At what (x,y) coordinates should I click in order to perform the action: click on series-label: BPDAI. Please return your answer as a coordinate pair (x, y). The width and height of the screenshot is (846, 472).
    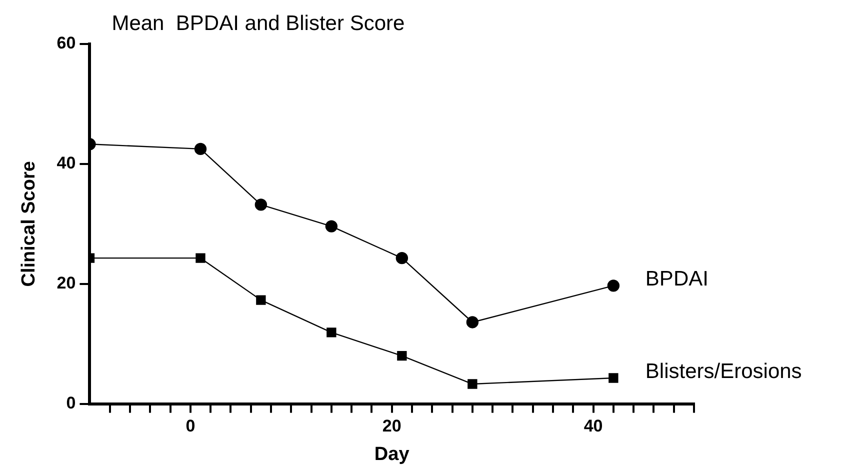
    Looking at the image, I should click on (676, 278).